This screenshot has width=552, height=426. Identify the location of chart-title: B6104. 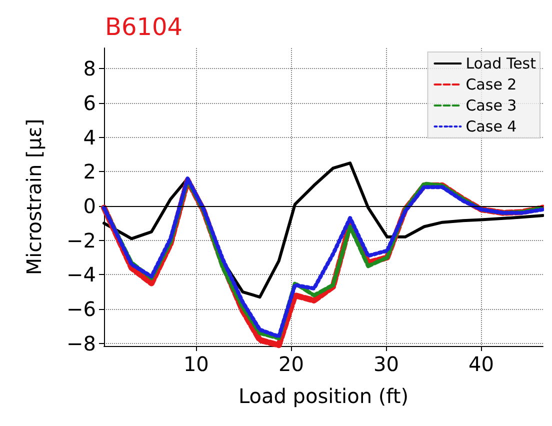
(144, 27).